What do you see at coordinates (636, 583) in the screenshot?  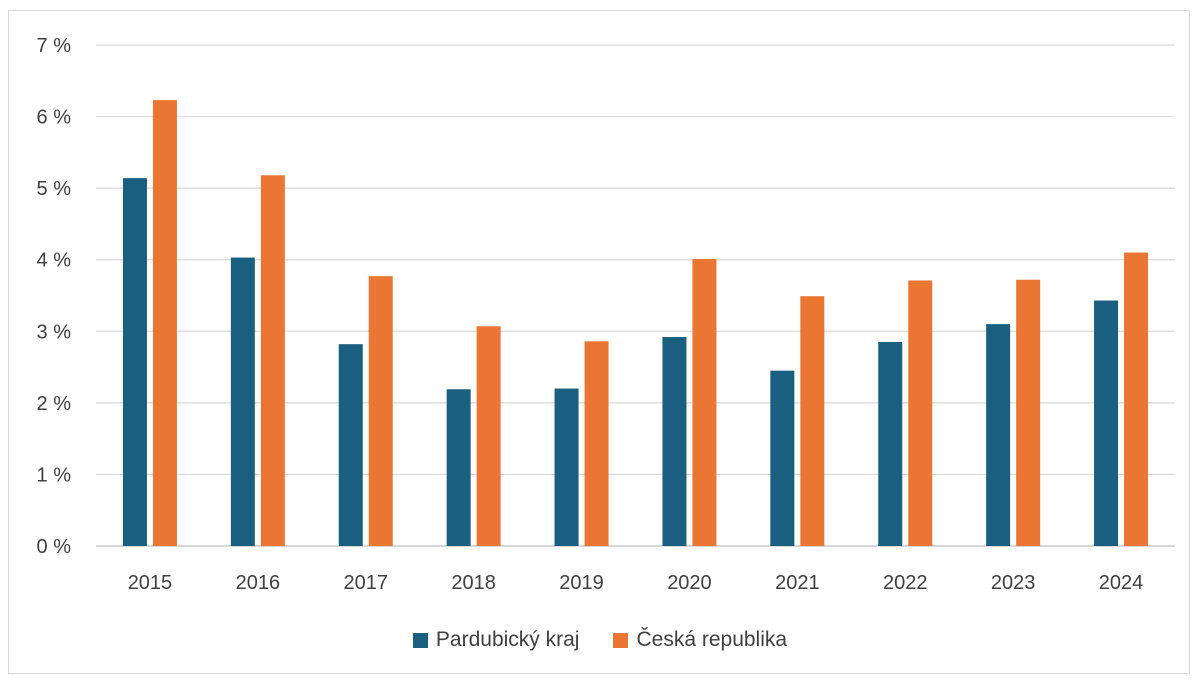 I see `x-axis-ticks: 2015 2016 2017 2018 2019 2020 2021 2022 2023 2024` at bounding box center [636, 583].